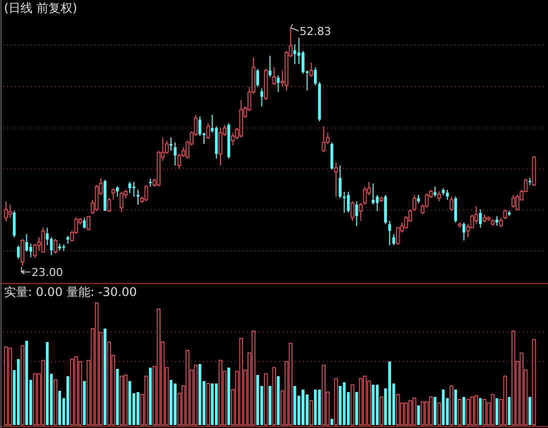 Image resolution: width=548 pixels, height=428 pixels. I want to click on chart-title: 实量: 0.00 量能: -30.00, so click(70, 292).